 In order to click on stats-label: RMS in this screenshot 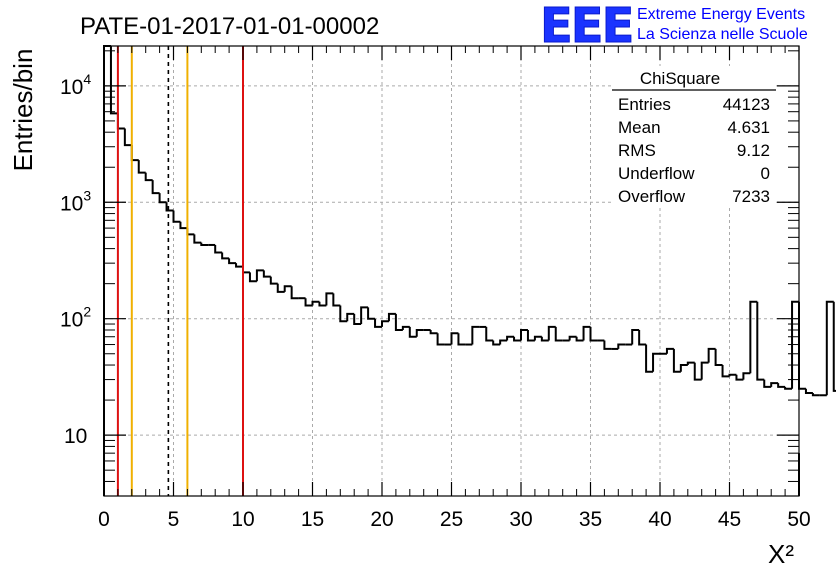, I will do `click(637, 150)`.